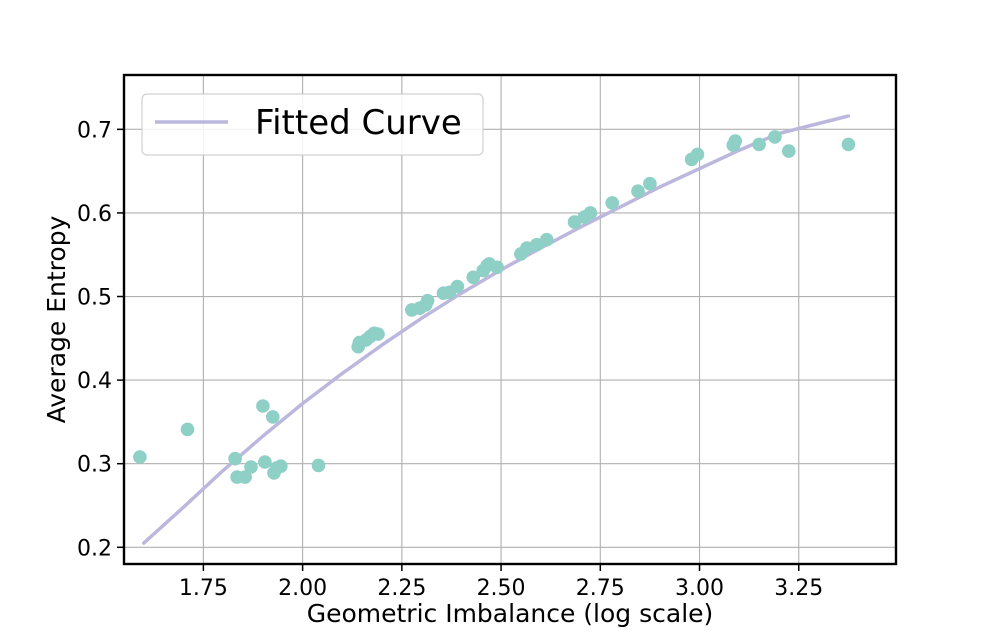  What do you see at coordinates (94, 298) in the screenshot?
I see `y-tick-label: 0.5` at bounding box center [94, 298].